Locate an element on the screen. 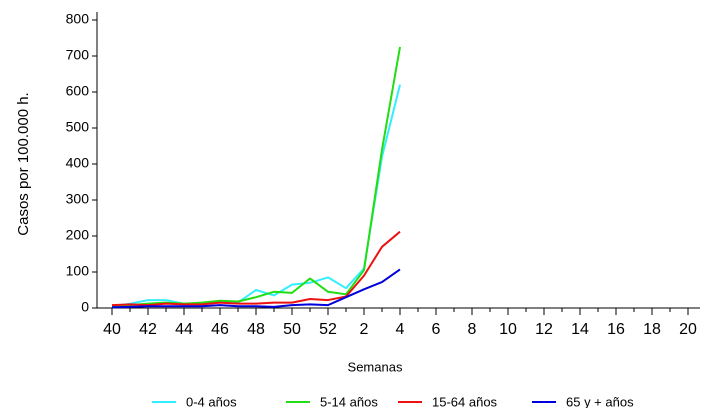 This screenshot has height=408, width=712. y-tick-label: 0 is located at coordinates (85, 307).